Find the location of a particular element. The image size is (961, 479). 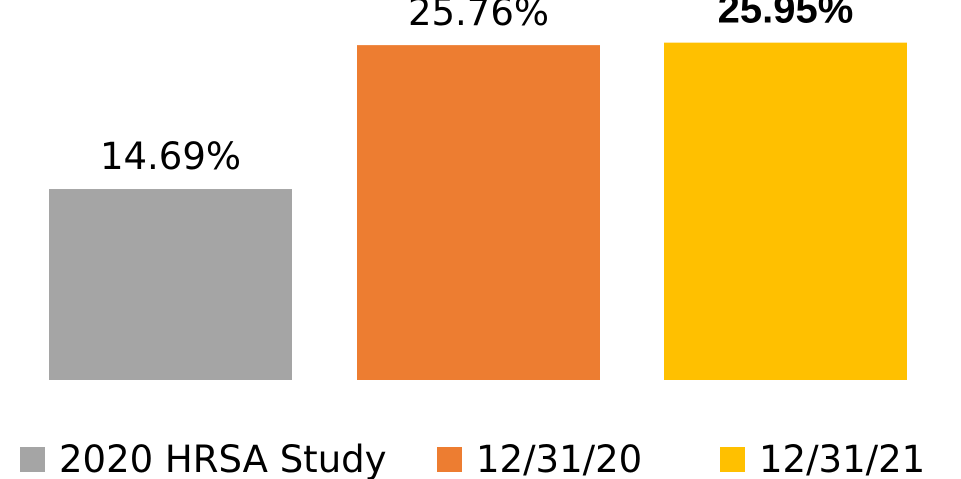

data-label-3: 25.95% is located at coordinates (786, 16).